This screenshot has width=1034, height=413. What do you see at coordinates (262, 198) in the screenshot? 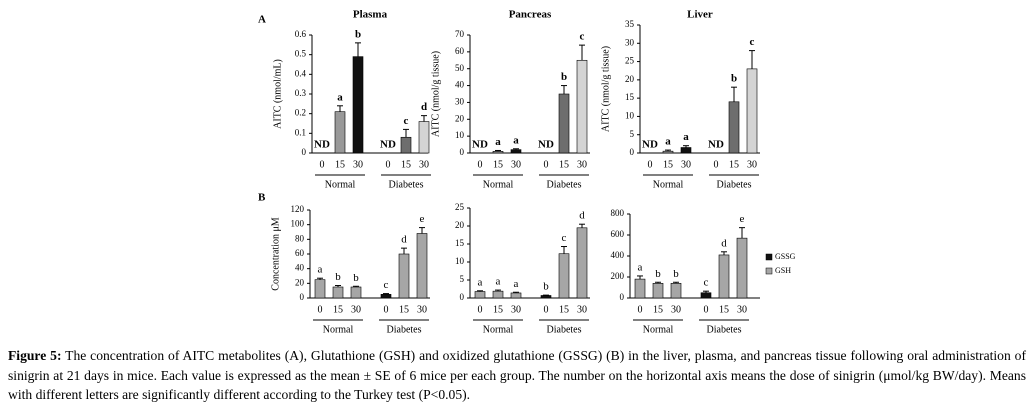
I see `panel-label: B` at bounding box center [262, 198].